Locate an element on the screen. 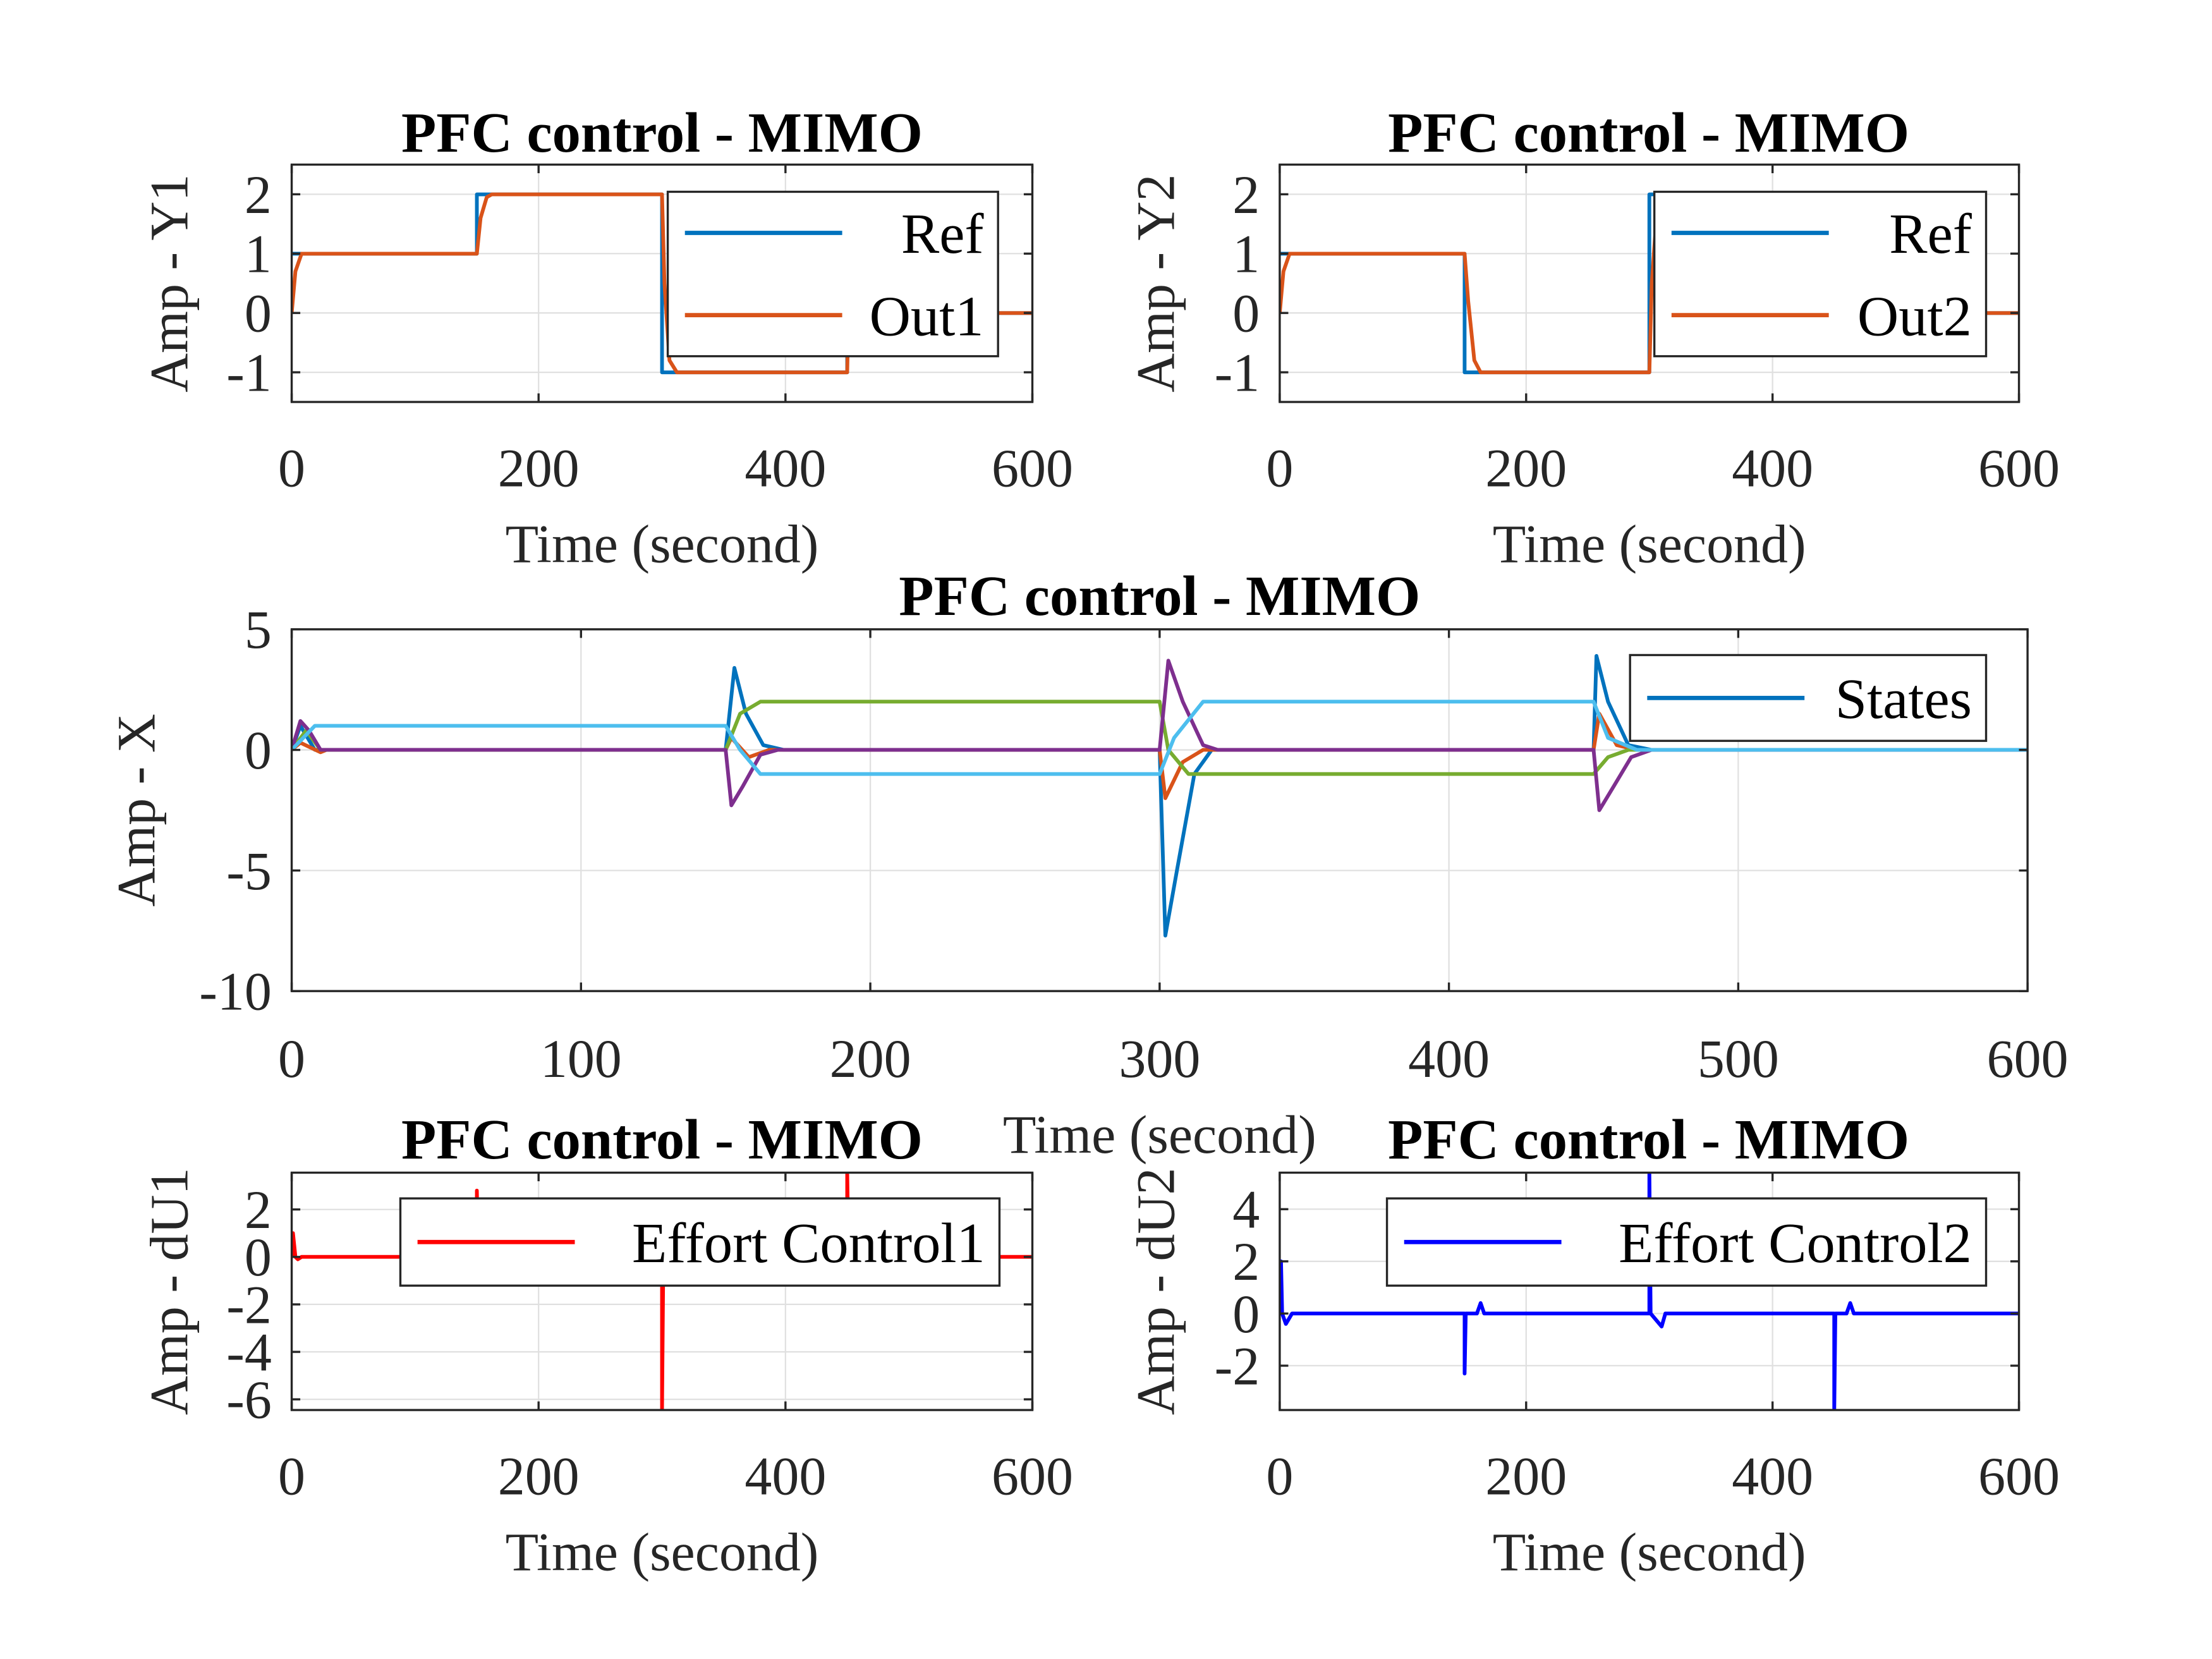 This screenshot has height=1659, width=2212. y-tick-label: -5 is located at coordinates (249, 871).